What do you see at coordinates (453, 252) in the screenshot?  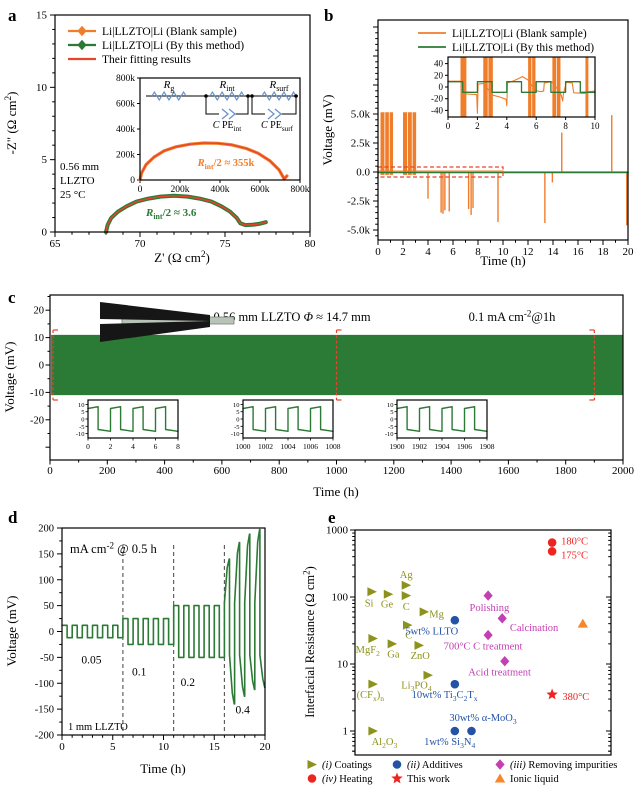 I see `x-tick-label: 6` at bounding box center [453, 252].